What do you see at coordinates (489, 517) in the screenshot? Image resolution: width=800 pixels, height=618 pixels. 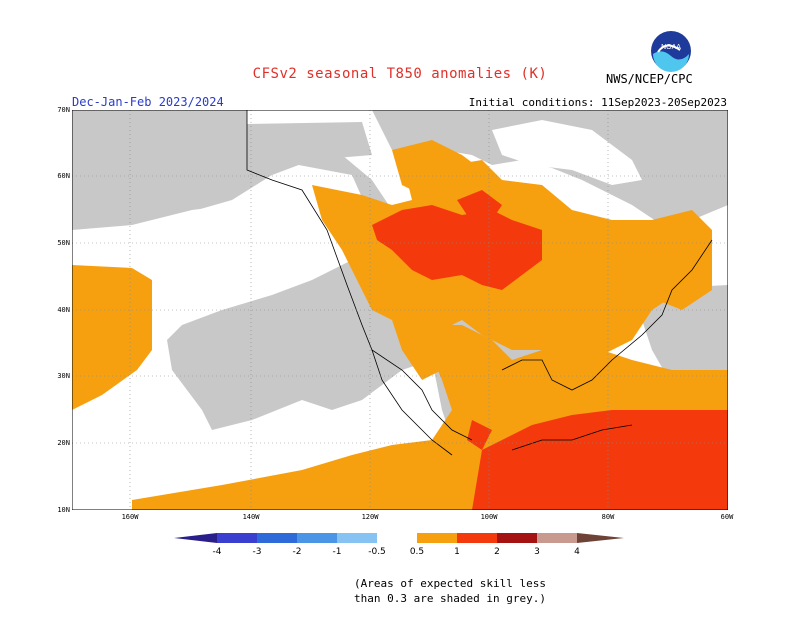 I see `lon-label: 100W` at bounding box center [489, 517].